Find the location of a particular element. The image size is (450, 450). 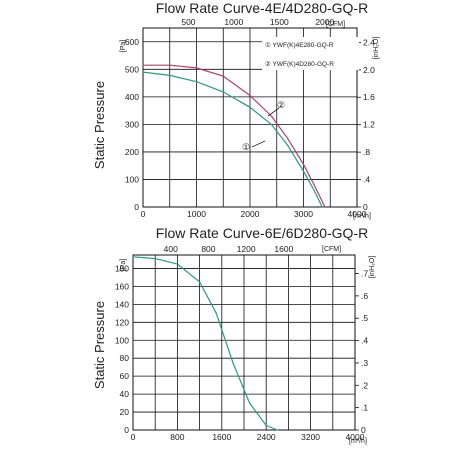

x-top-tick-label: 2000 is located at coordinates (324, 22).